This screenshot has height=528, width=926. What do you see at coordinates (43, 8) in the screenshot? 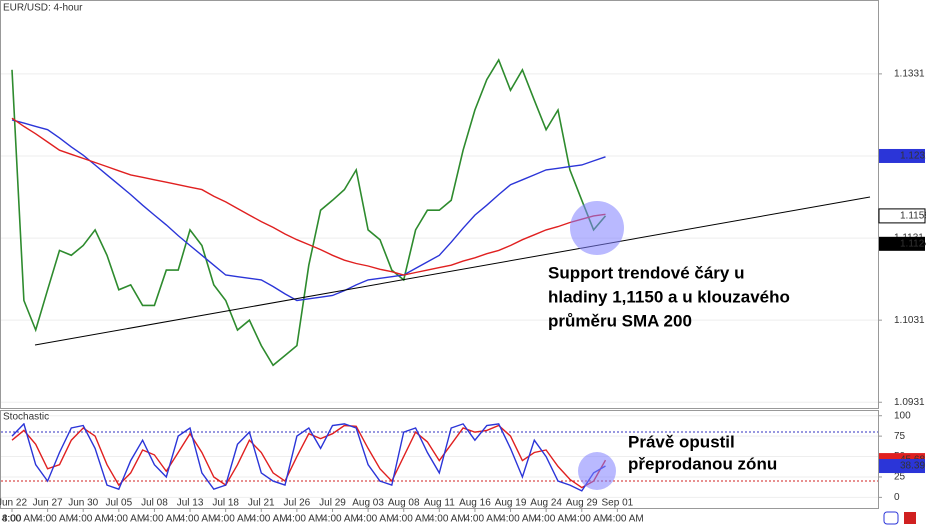
I see `chart-title: EUR/USD: 4-hour` at bounding box center [43, 8].